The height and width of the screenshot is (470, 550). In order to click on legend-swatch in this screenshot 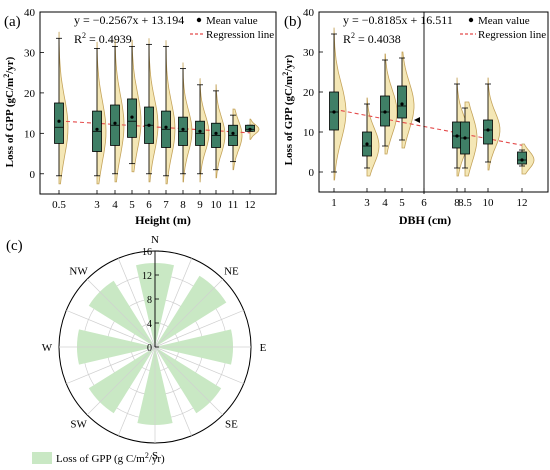, I will do `click(42, 458)`.